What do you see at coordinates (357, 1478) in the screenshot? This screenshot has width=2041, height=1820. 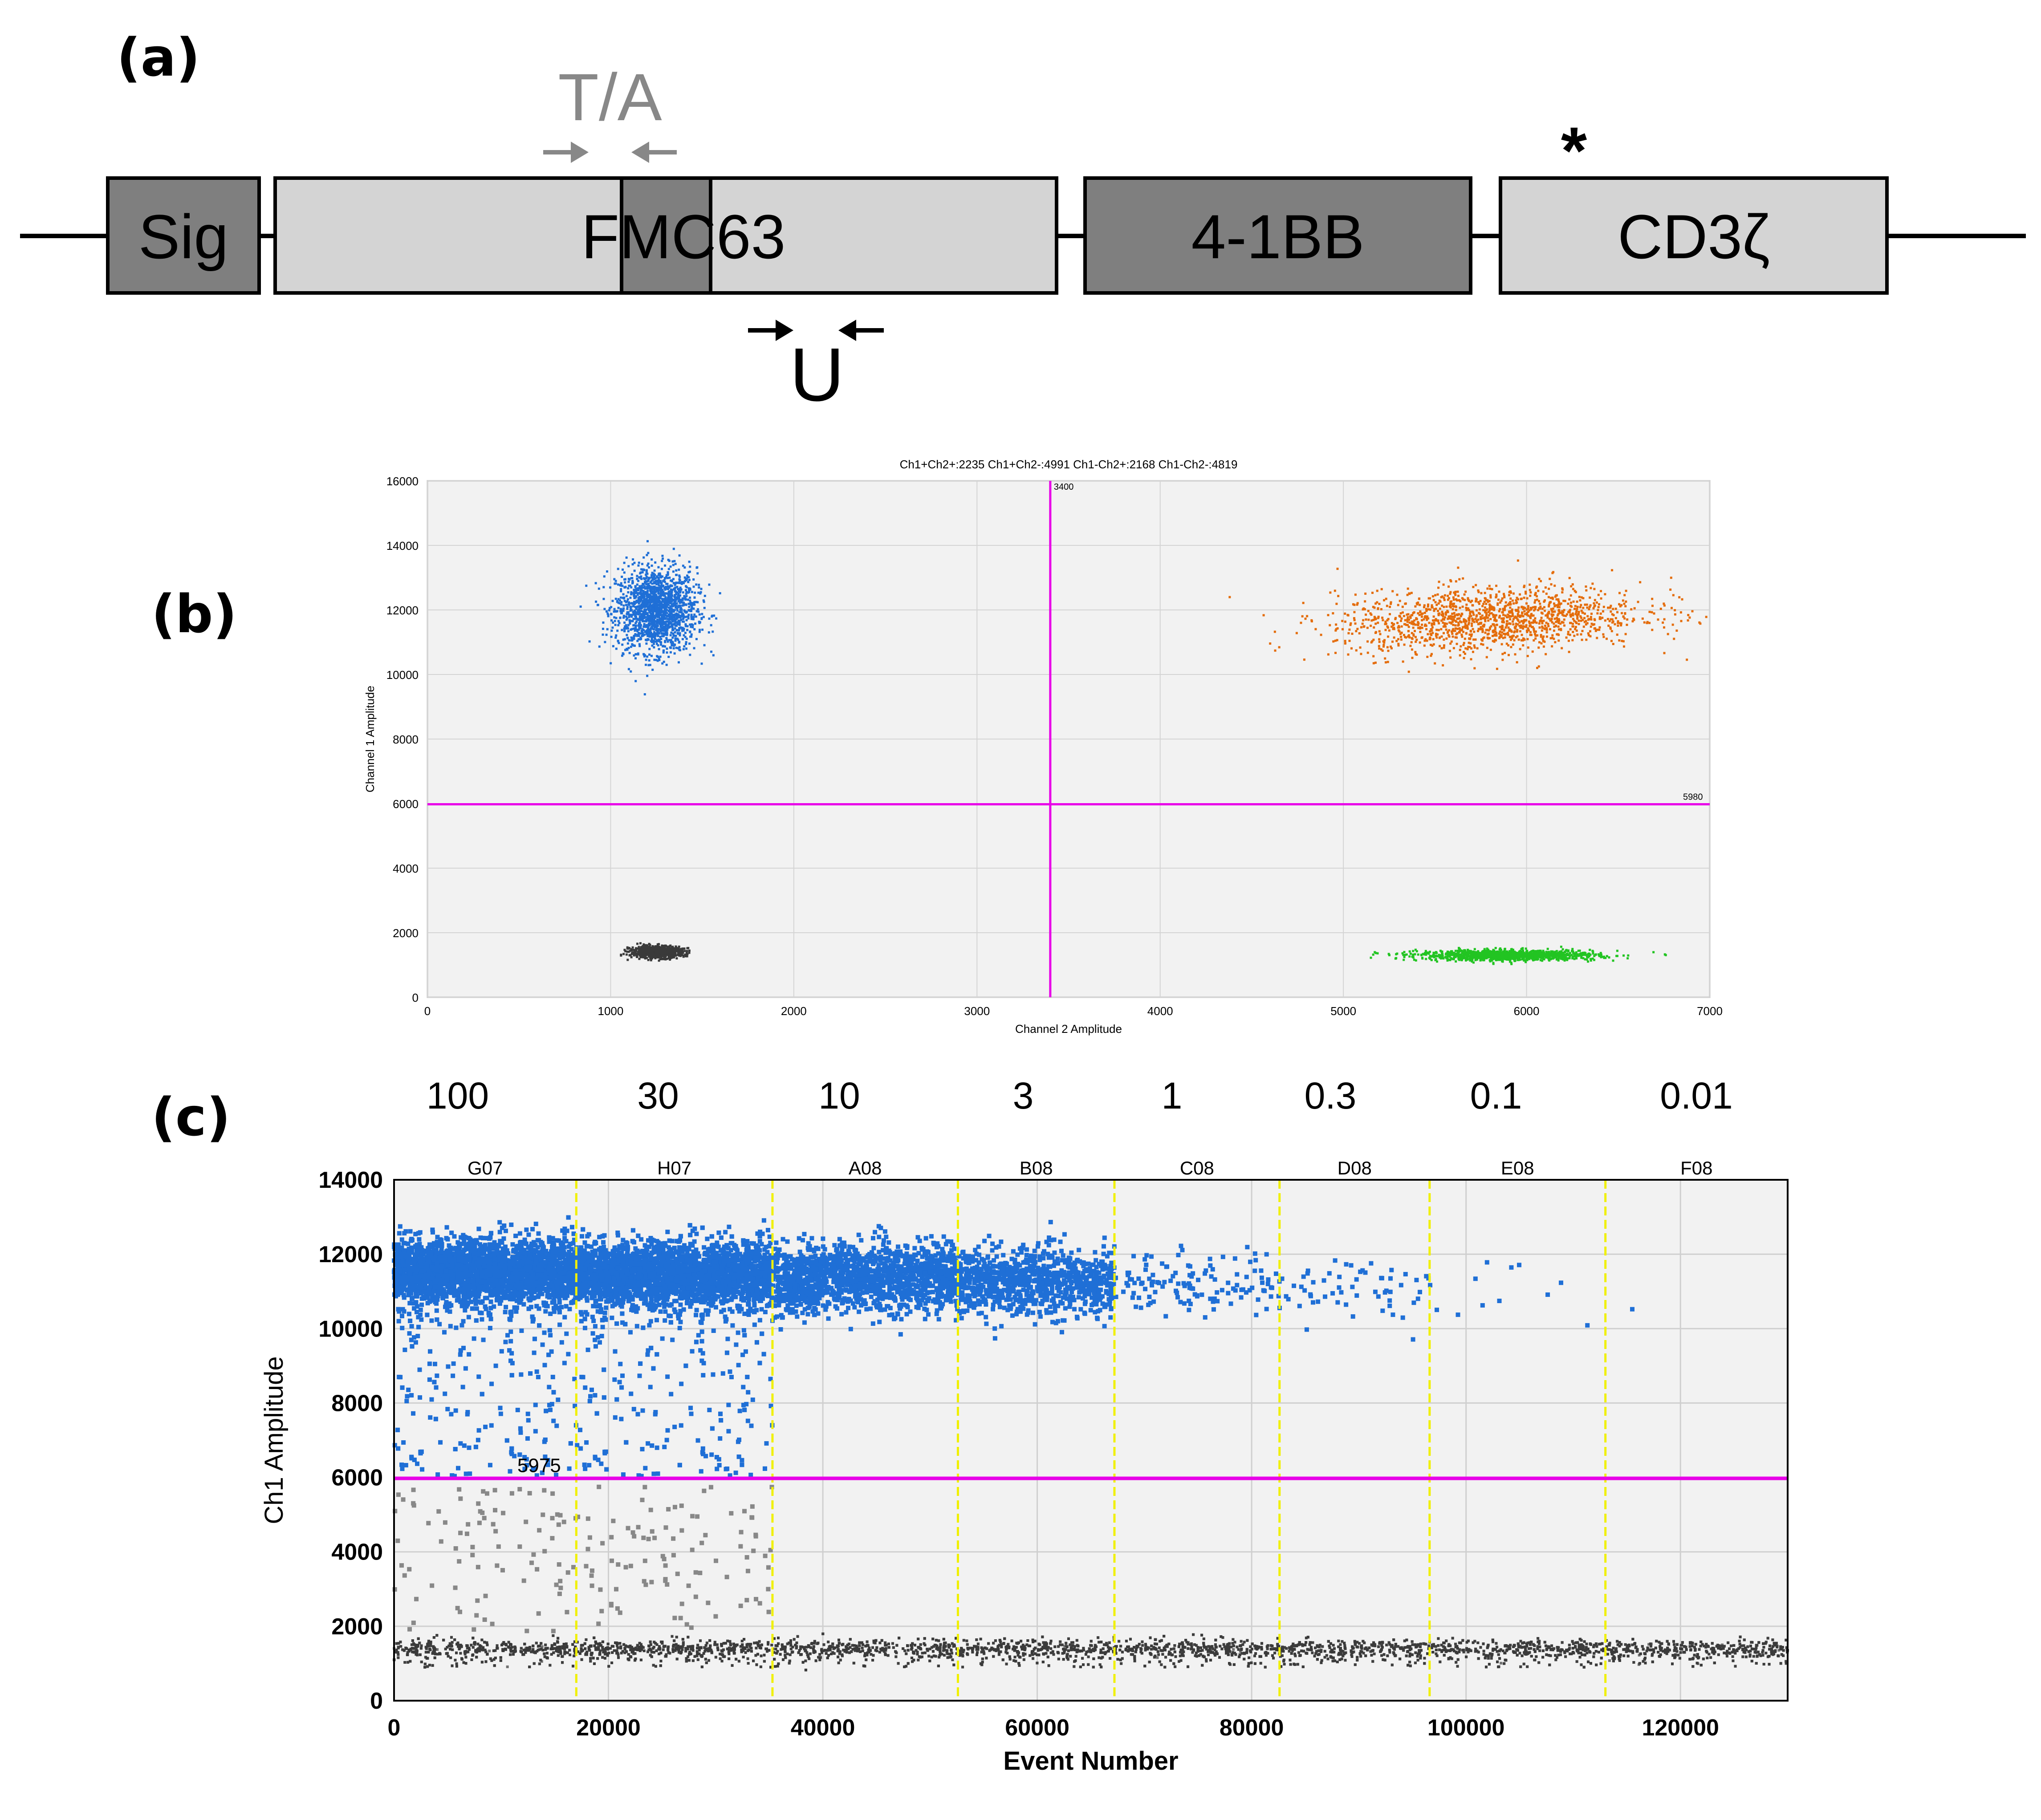 I see `event-y-tick-label: 6000` at bounding box center [357, 1478].